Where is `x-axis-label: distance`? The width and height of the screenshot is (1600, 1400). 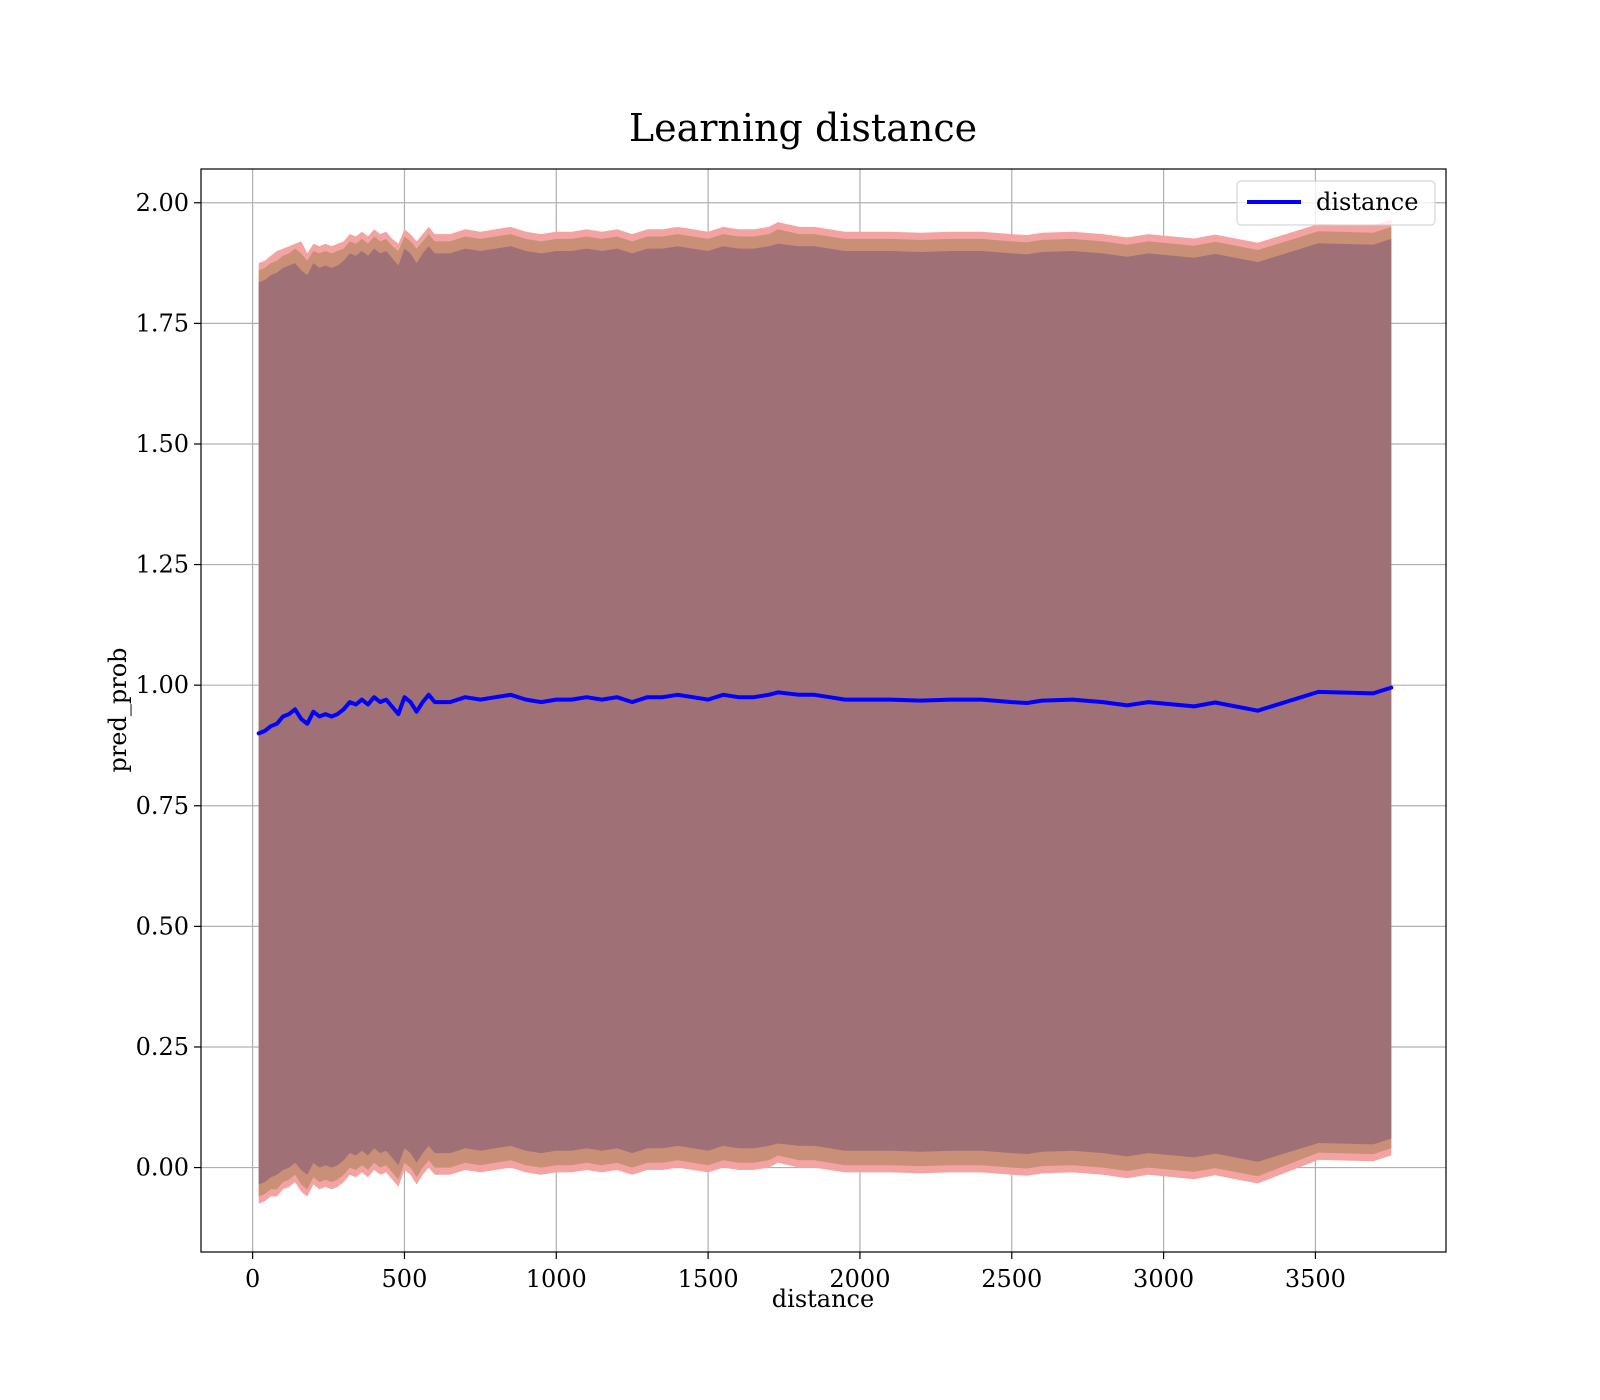 x-axis-label: distance is located at coordinates (823, 1299).